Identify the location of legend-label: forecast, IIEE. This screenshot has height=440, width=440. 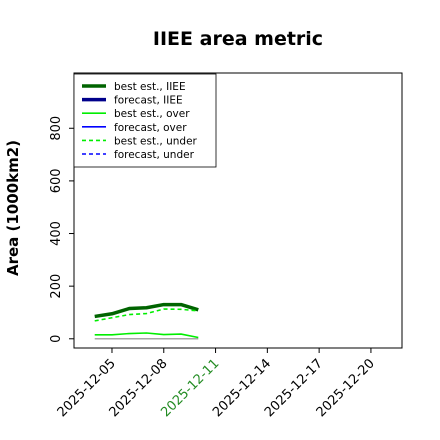
(148, 101).